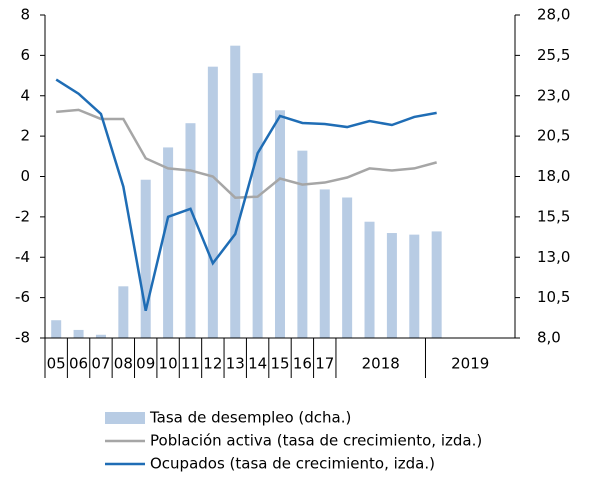 This screenshot has width=589, height=485. What do you see at coordinates (22, 216) in the screenshot?
I see `y-tick-label: -2` at bounding box center [22, 216].